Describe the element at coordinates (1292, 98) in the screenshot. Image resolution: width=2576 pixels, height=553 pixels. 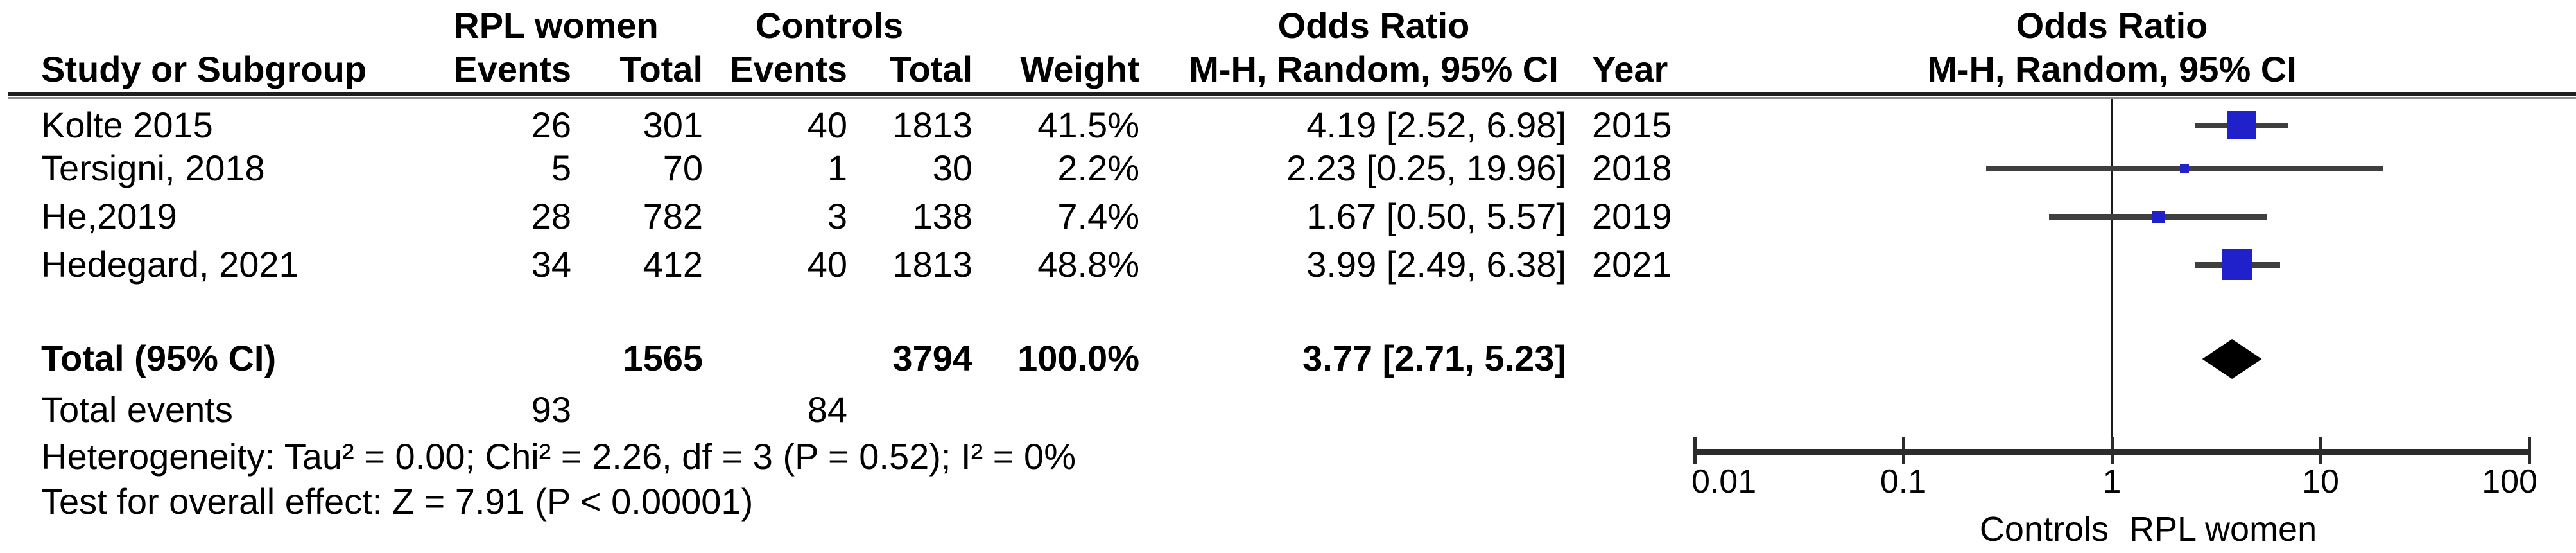
I see `header-separator-shadow` at that location.